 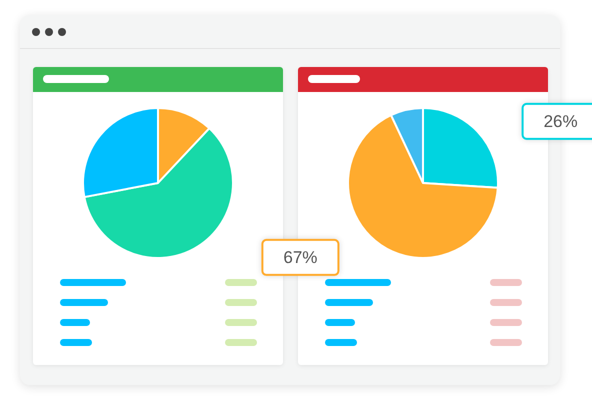 What do you see at coordinates (300, 257) in the screenshot?
I see `data-label: 67%` at bounding box center [300, 257].